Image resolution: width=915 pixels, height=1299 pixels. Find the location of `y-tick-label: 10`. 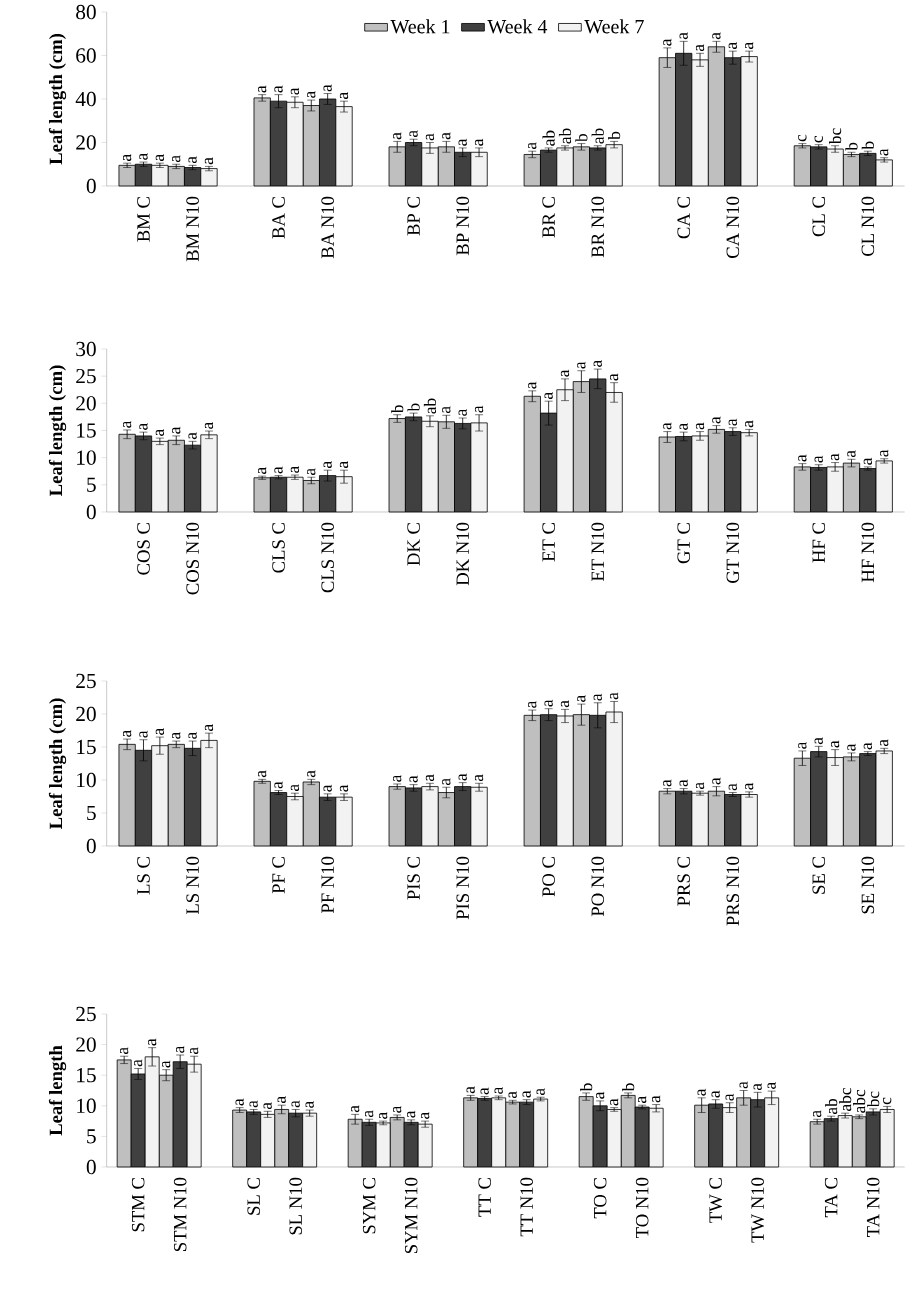

y-tick-label: 10 is located at coordinates (86, 1105).